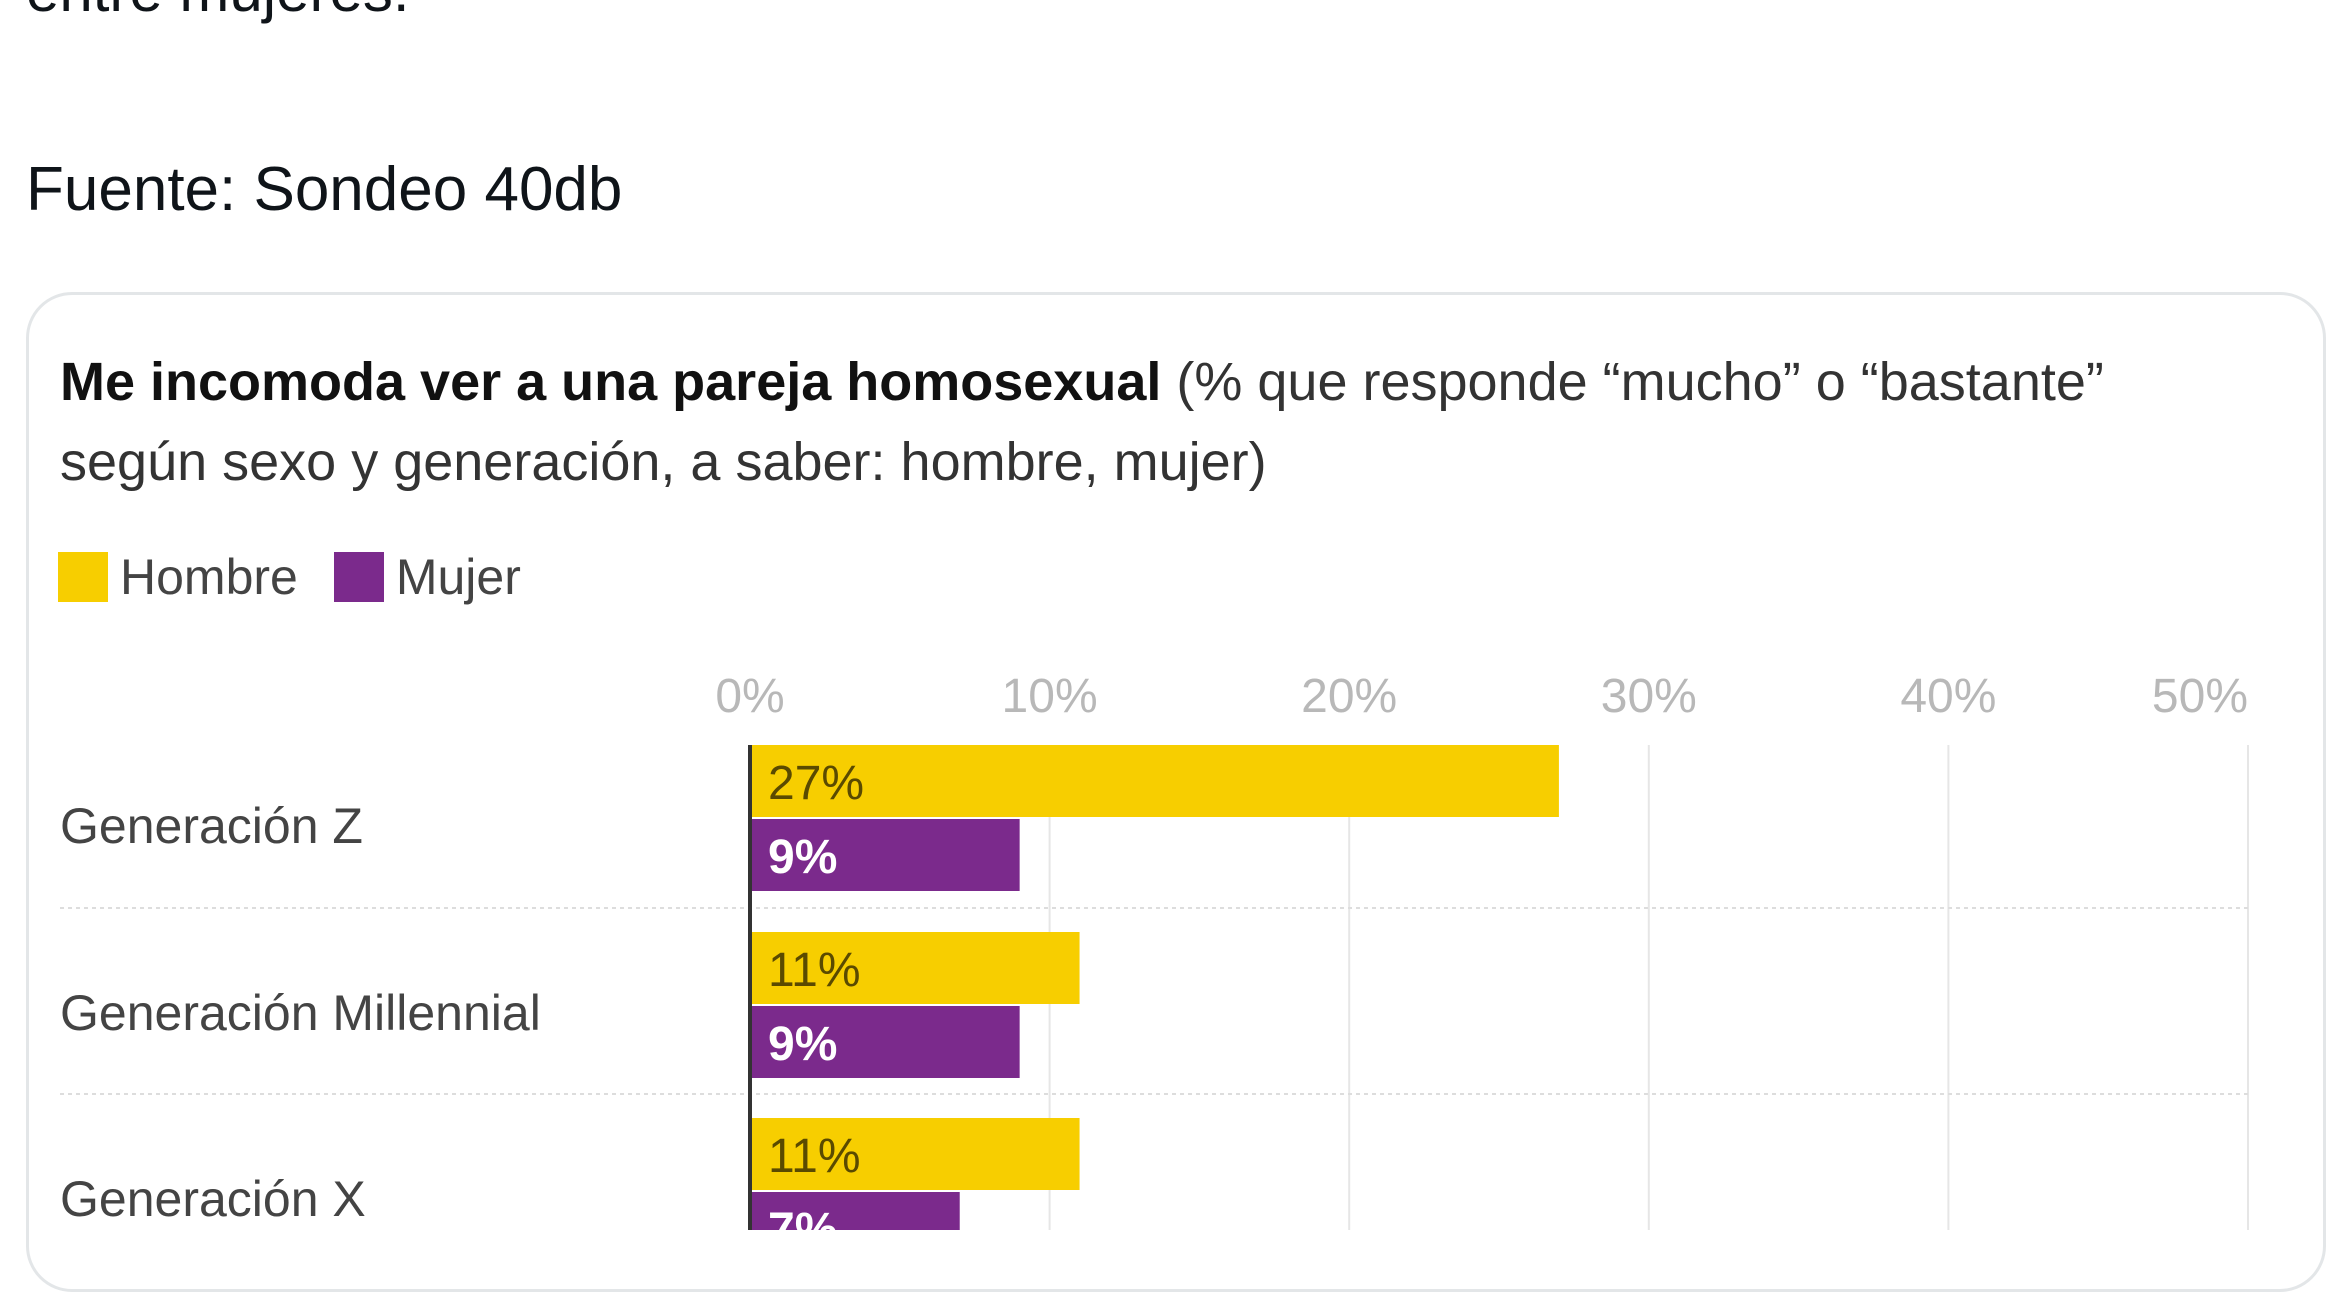 The height and width of the screenshot is (1292, 2350). I want to click on tick-label-20: 20%, so click(1349, 696).